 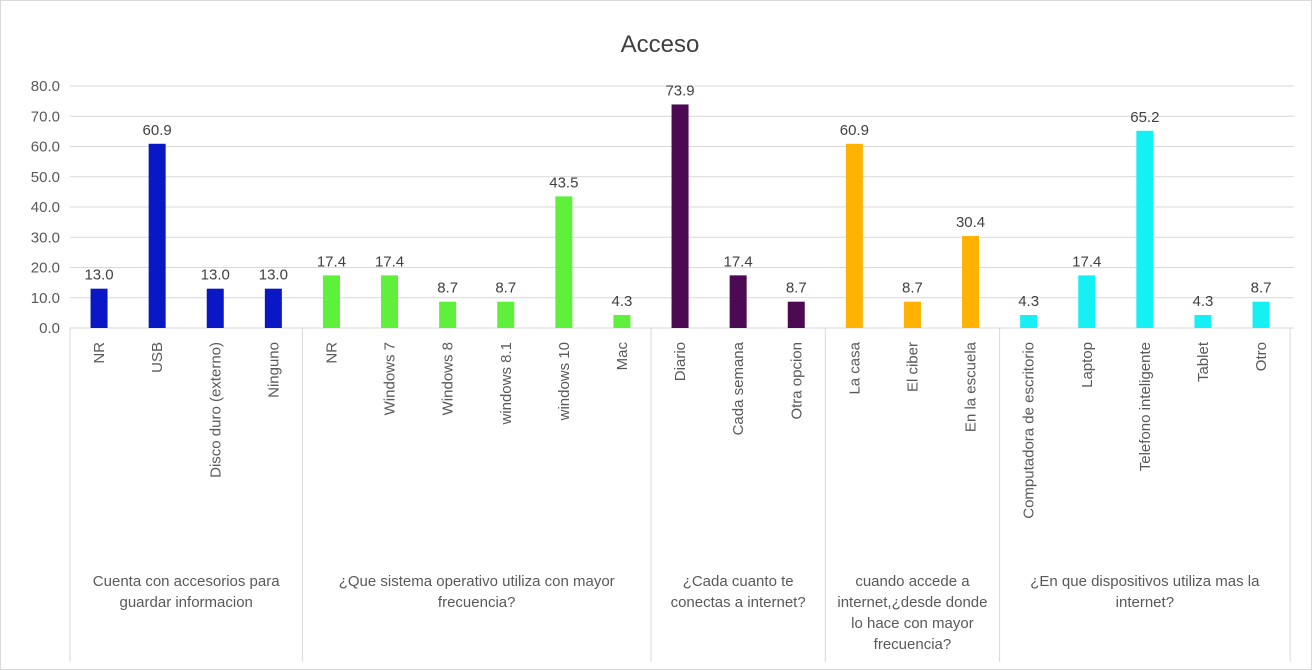 I want to click on category-label: La casa, so click(x=854, y=367).